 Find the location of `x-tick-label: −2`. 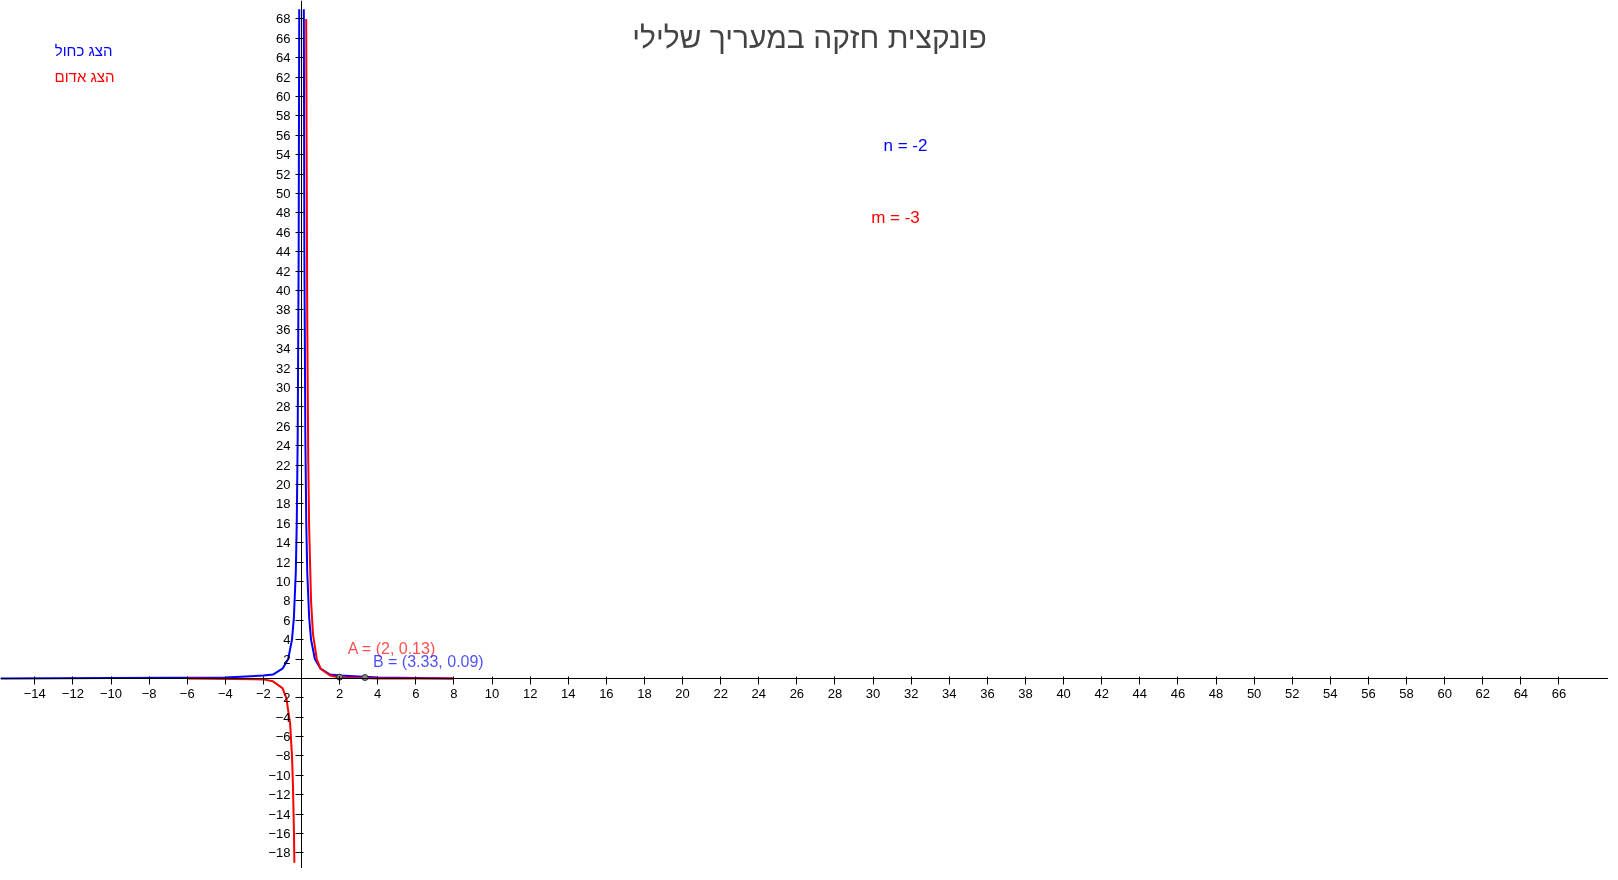

x-tick-label: −2 is located at coordinates (263, 694).